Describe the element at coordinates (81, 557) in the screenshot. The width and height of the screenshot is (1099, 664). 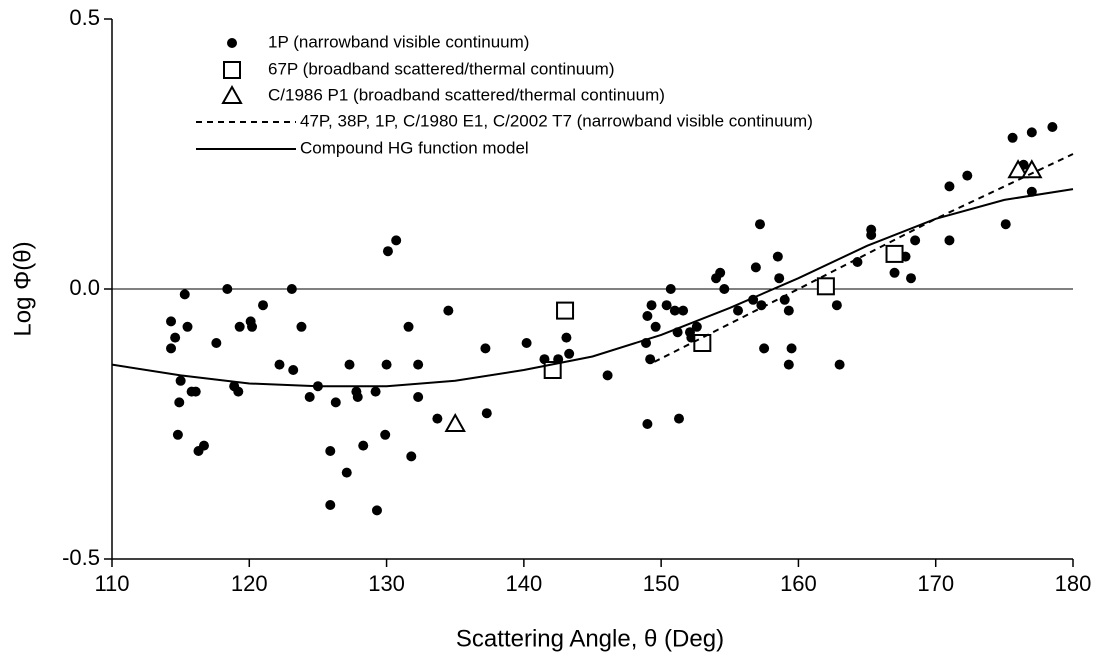
I see `y-tick-label: -0.5` at that location.